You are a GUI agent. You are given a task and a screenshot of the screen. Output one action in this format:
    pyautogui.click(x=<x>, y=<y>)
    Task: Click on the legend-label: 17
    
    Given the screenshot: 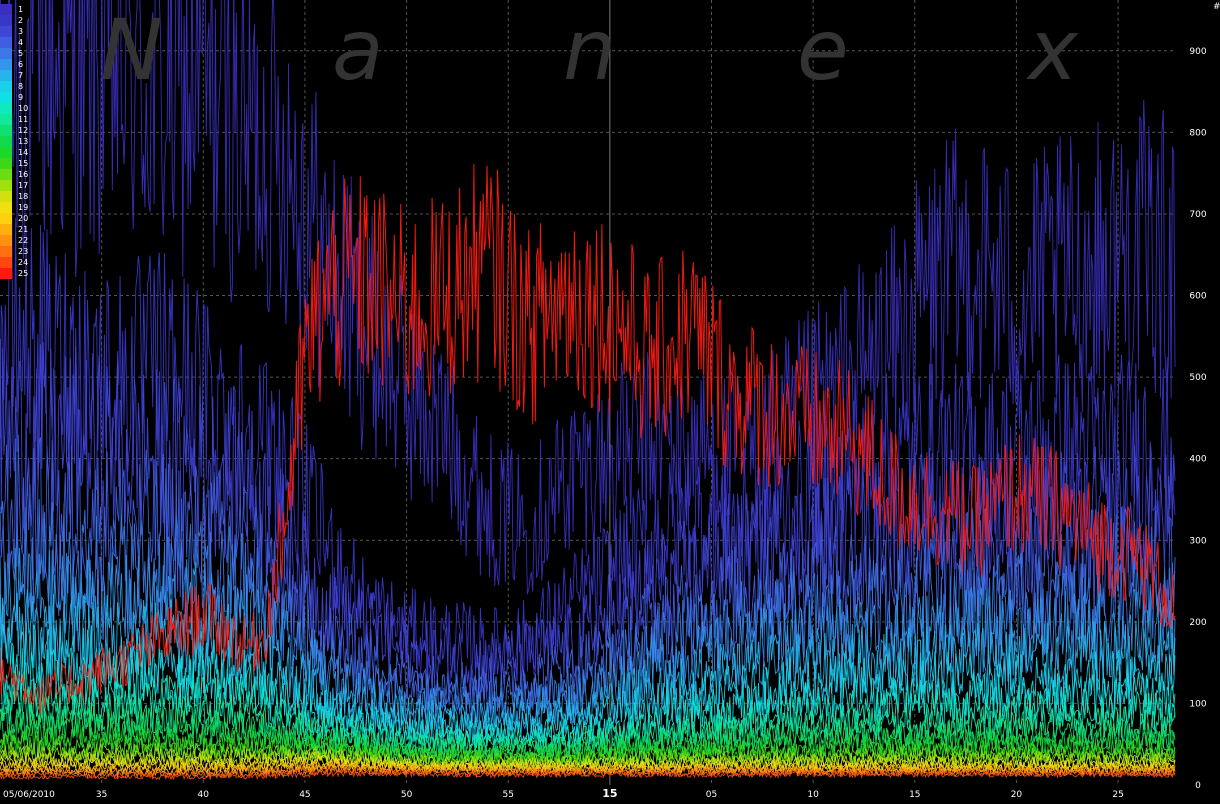 What is the action you would take?
    pyautogui.click(x=23, y=185)
    